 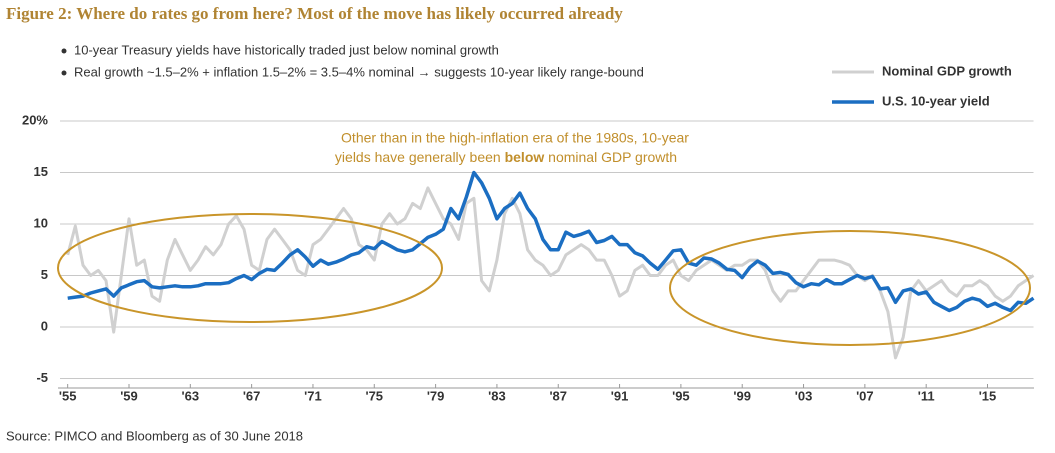 What do you see at coordinates (41, 222) in the screenshot?
I see `y-tick-label: 10` at bounding box center [41, 222].